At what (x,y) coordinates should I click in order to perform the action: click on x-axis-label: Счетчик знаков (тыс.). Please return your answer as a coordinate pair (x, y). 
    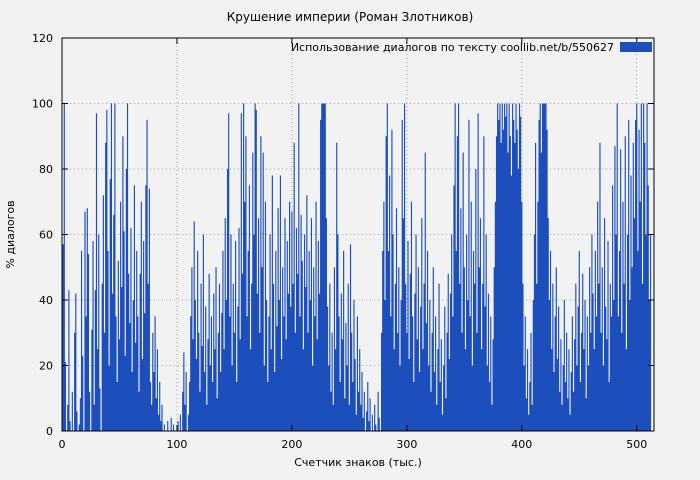
    Looking at the image, I should click on (358, 462).